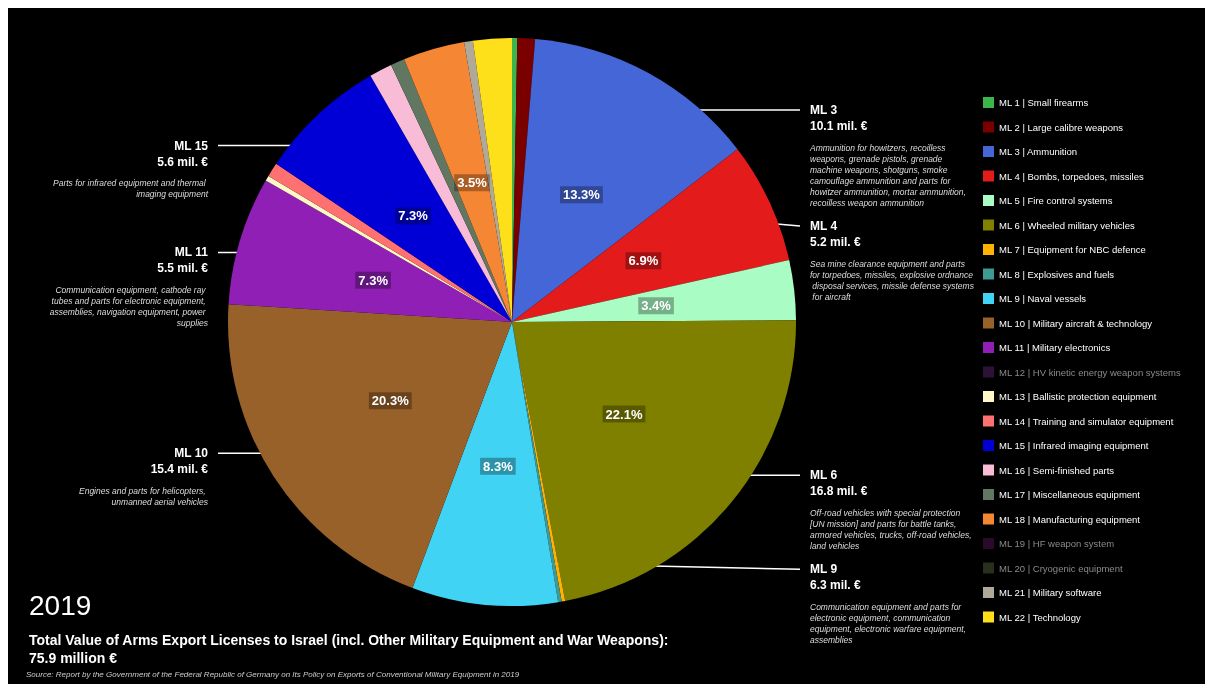  What do you see at coordinates (1040, 617) in the screenshot?
I see `legend-label: ML 22 | Technology` at bounding box center [1040, 617].